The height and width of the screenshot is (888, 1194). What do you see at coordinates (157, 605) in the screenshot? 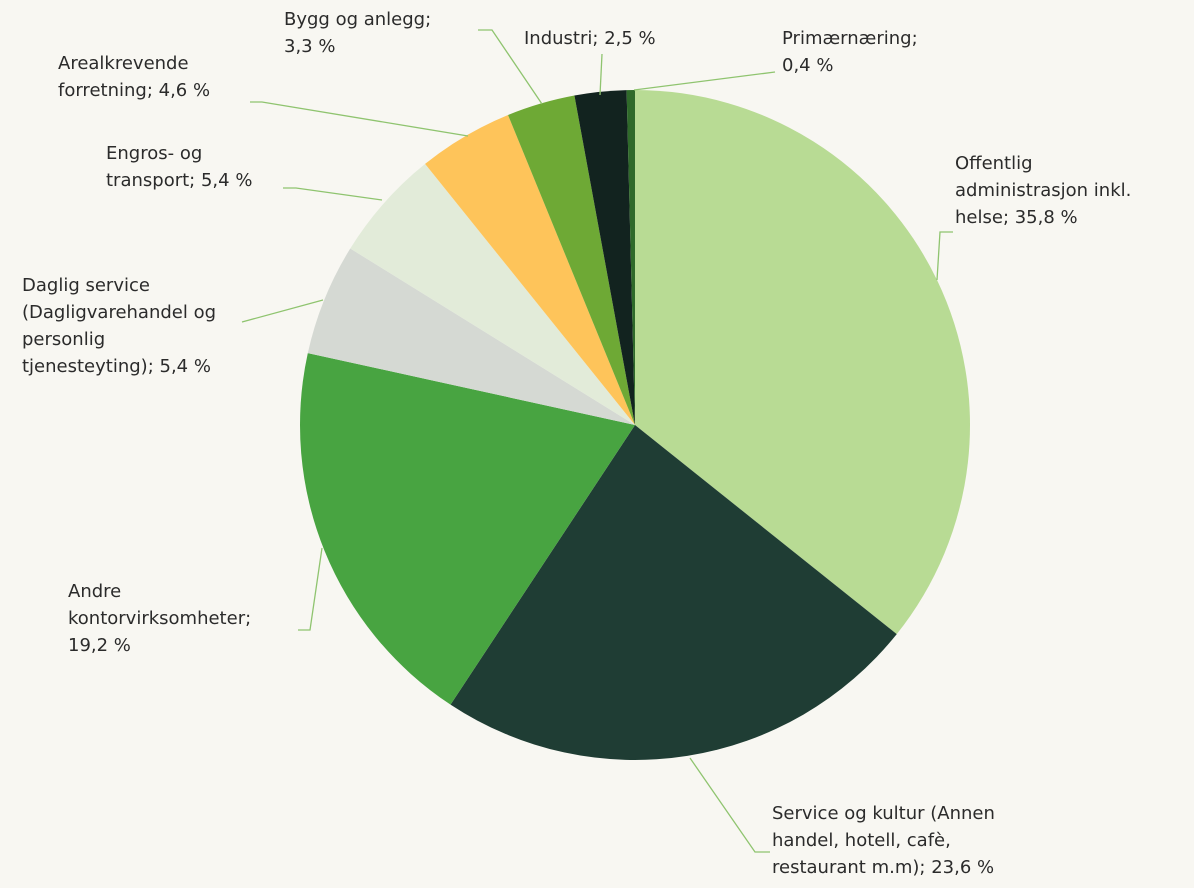
I see `category-label: Andre kontorvirksomheter` at bounding box center [157, 605].